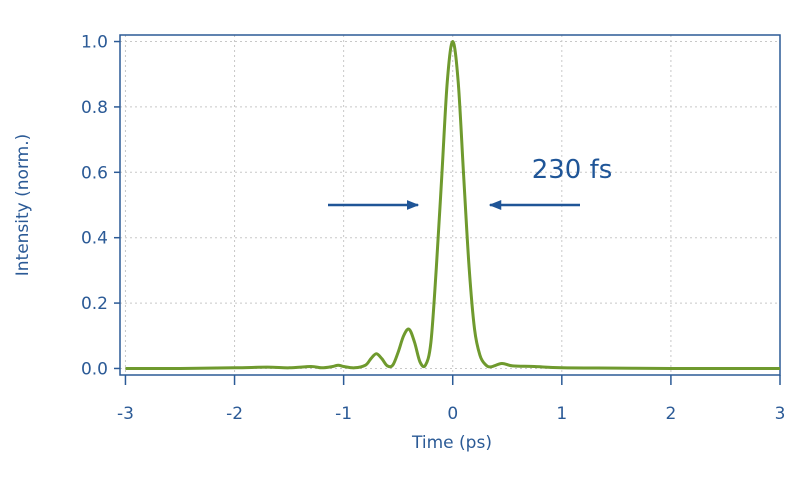 Image resolution: width=800 pixels, height=486 pixels. What do you see at coordinates (94, 43) in the screenshot?
I see `y-tick-label: 1.0` at bounding box center [94, 43].